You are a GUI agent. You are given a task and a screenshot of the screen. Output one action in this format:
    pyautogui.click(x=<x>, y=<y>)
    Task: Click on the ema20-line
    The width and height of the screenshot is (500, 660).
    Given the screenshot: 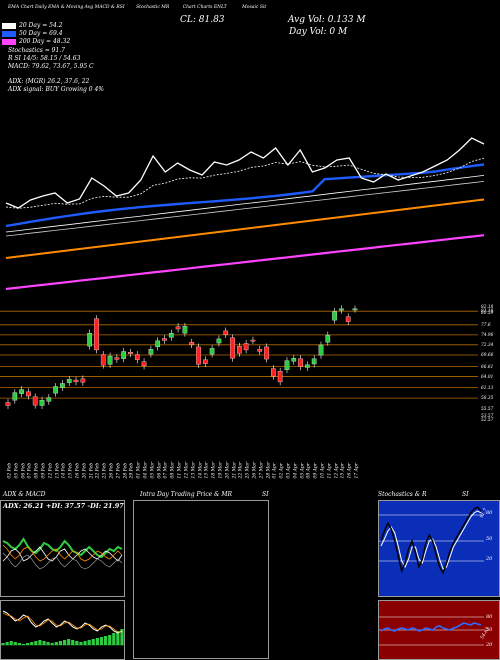 What is the action you would take?
    pyautogui.click(x=245, y=183)
    